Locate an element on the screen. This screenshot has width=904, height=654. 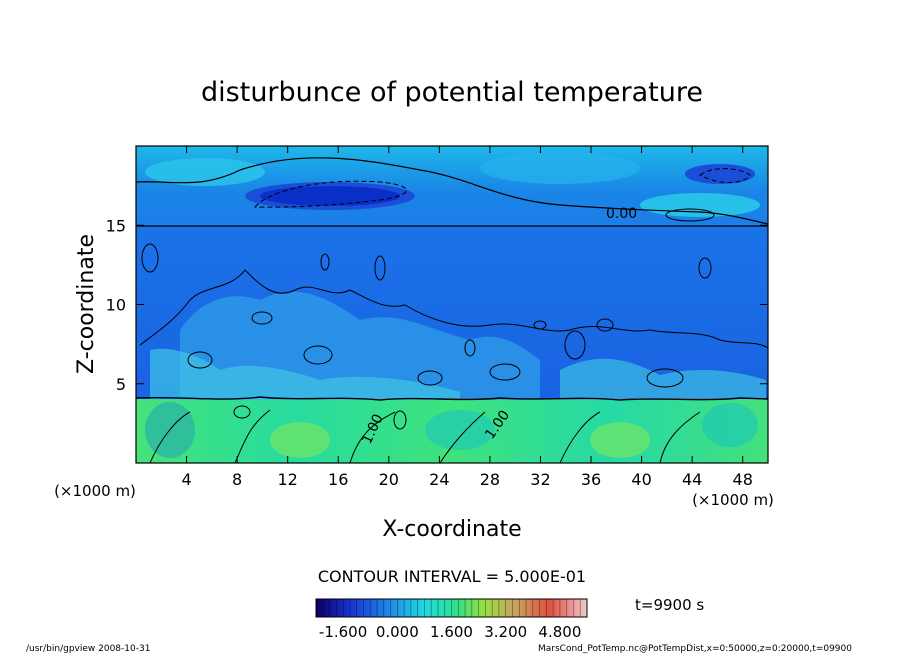
contour-label: 0.00 is located at coordinates (621, 214).